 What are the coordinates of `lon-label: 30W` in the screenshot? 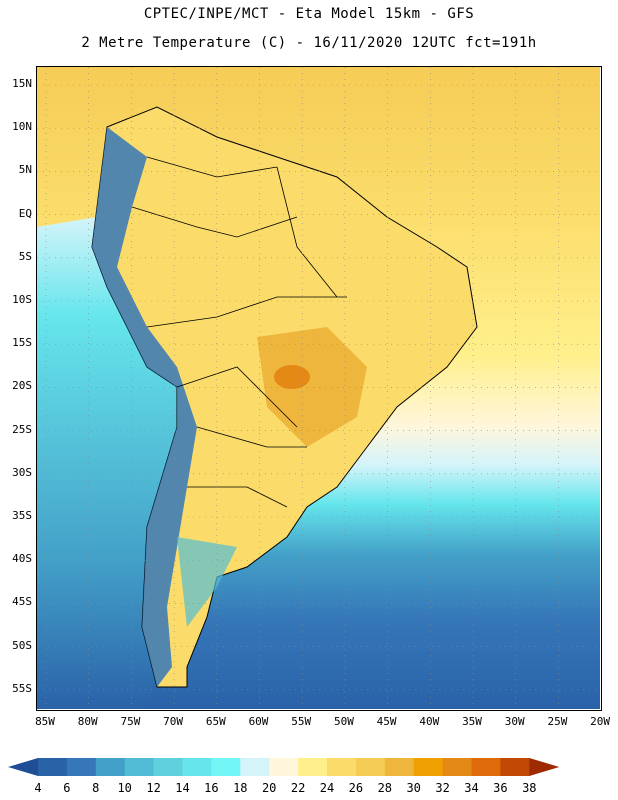 It's located at (514, 721).